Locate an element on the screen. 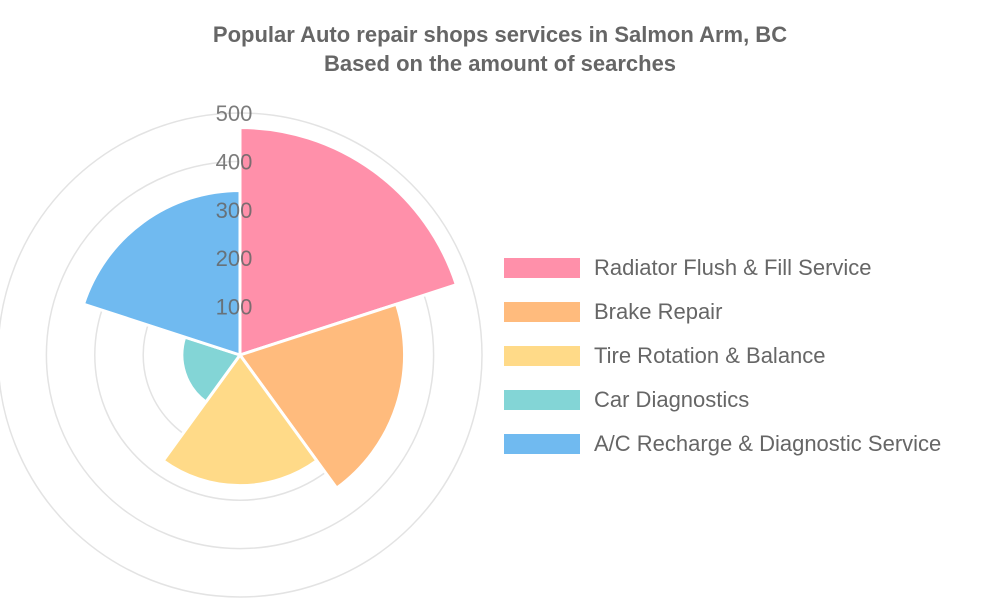 The image size is (1000, 600). legend-label: Car Diagnostics is located at coordinates (672, 399).